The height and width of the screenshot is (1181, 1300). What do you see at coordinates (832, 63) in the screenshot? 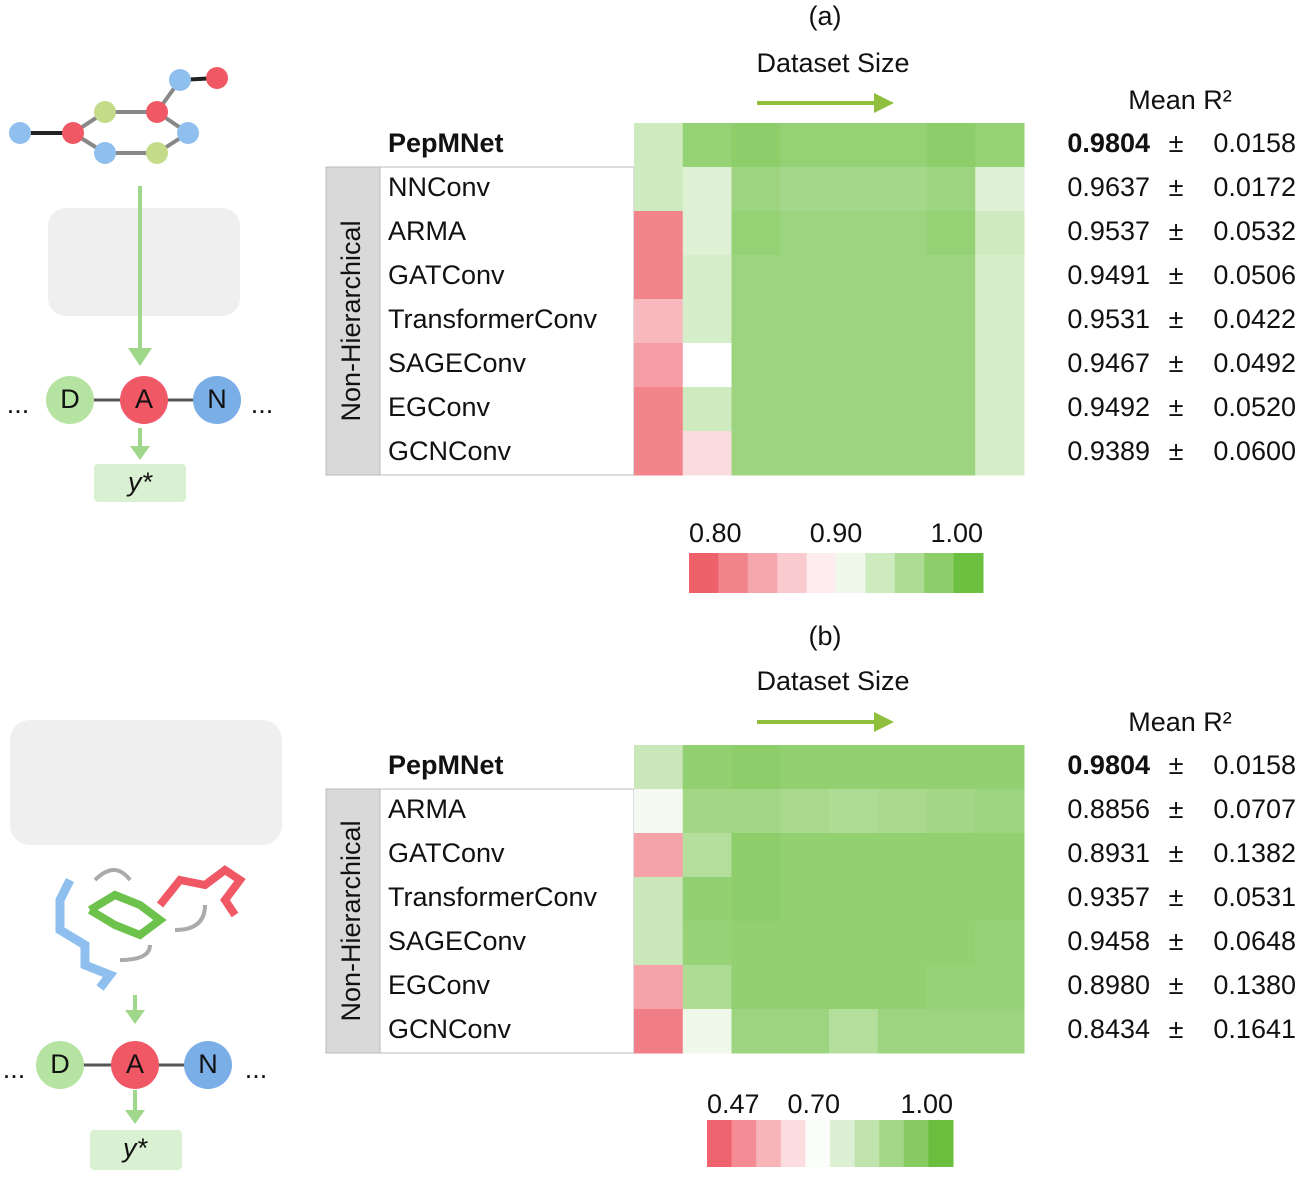
I see `x-axis-label: Dataset Size` at bounding box center [832, 63].